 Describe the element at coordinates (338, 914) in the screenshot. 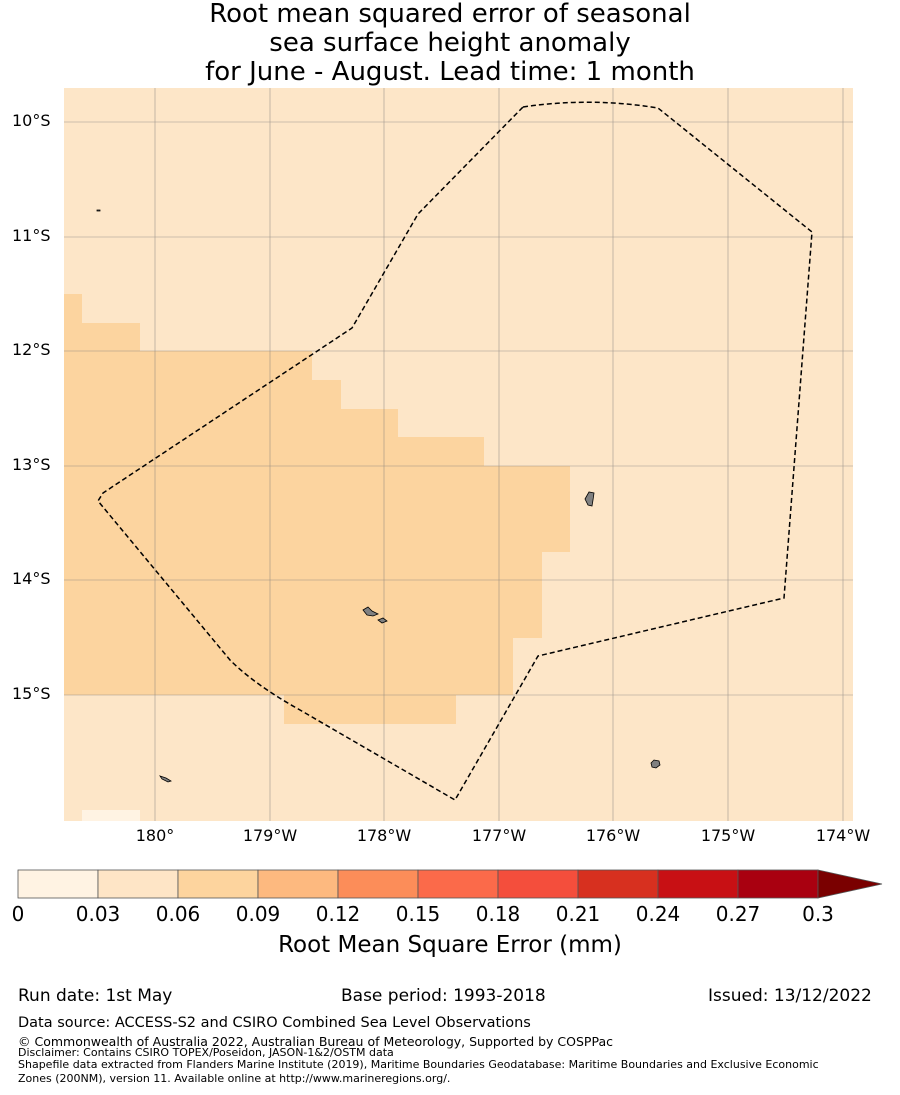

I see `colorbar-tick-4: 0.12` at that location.